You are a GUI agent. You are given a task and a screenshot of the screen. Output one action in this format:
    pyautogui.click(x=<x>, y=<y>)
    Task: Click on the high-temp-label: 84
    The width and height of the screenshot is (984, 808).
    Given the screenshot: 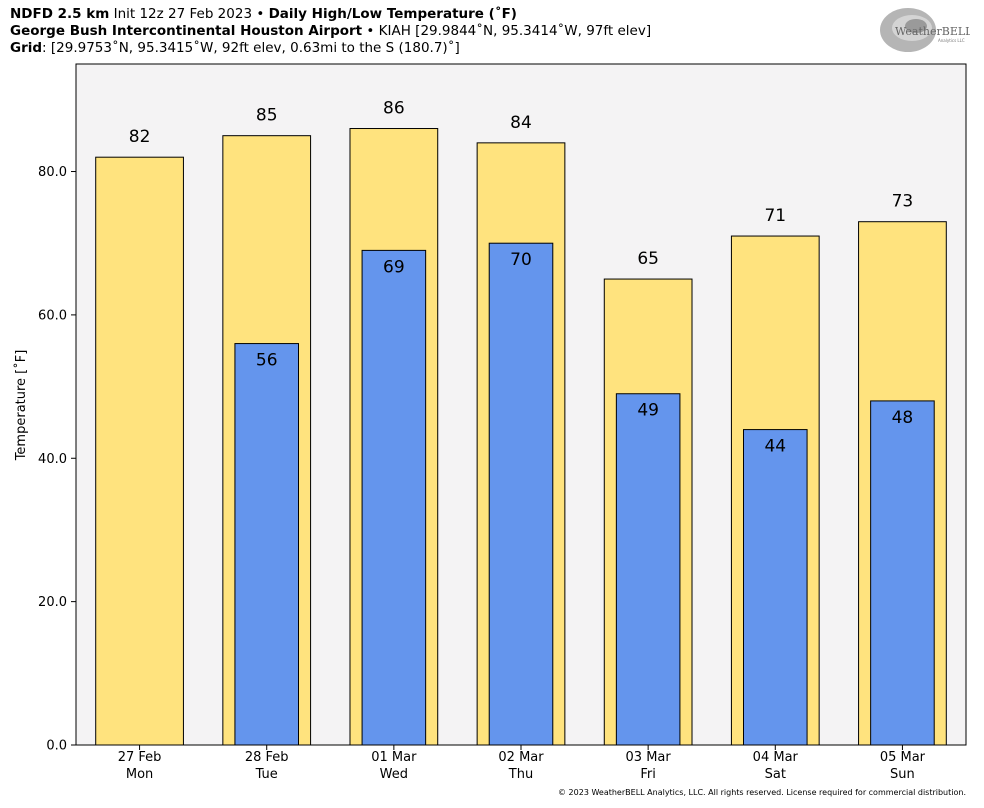 What is the action you would take?
    pyautogui.click(x=521, y=123)
    